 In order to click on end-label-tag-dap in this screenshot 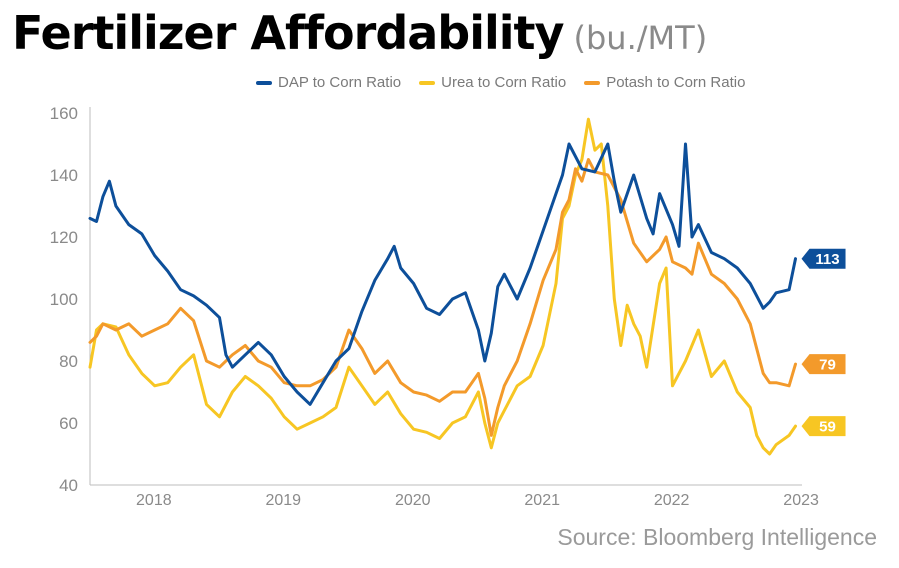, I will do `click(823, 258)`.